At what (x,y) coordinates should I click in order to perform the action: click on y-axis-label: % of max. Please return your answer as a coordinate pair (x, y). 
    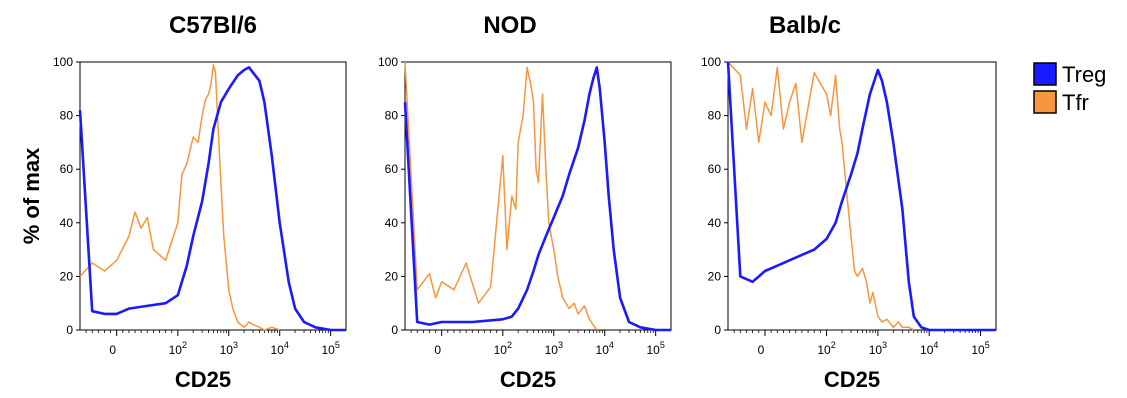
    Looking at the image, I should click on (31, 195).